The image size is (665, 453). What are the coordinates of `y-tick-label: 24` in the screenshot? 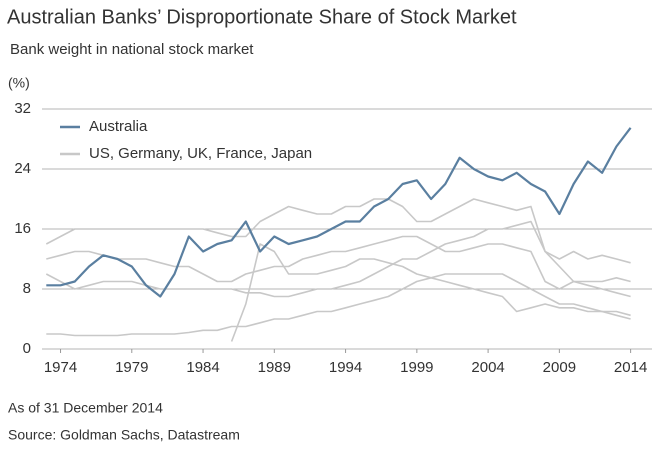 It's located at (22, 168).